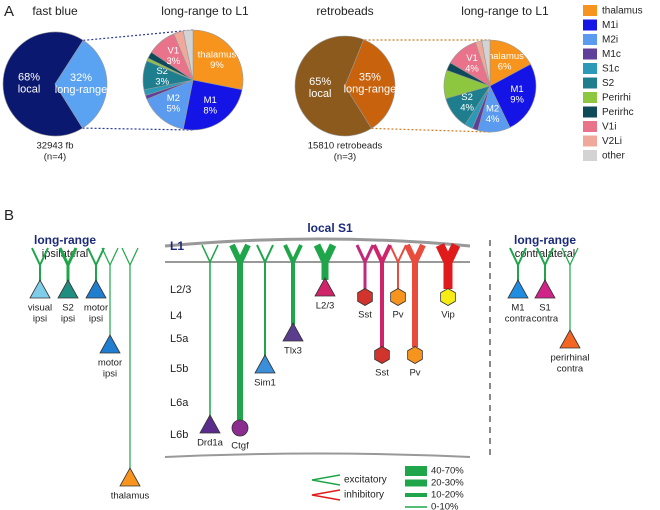 The height and width of the screenshot is (510, 660). What do you see at coordinates (616, 98) in the screenshot?
I see `legend-label: Perirhi` at bounding box center [616, 98].